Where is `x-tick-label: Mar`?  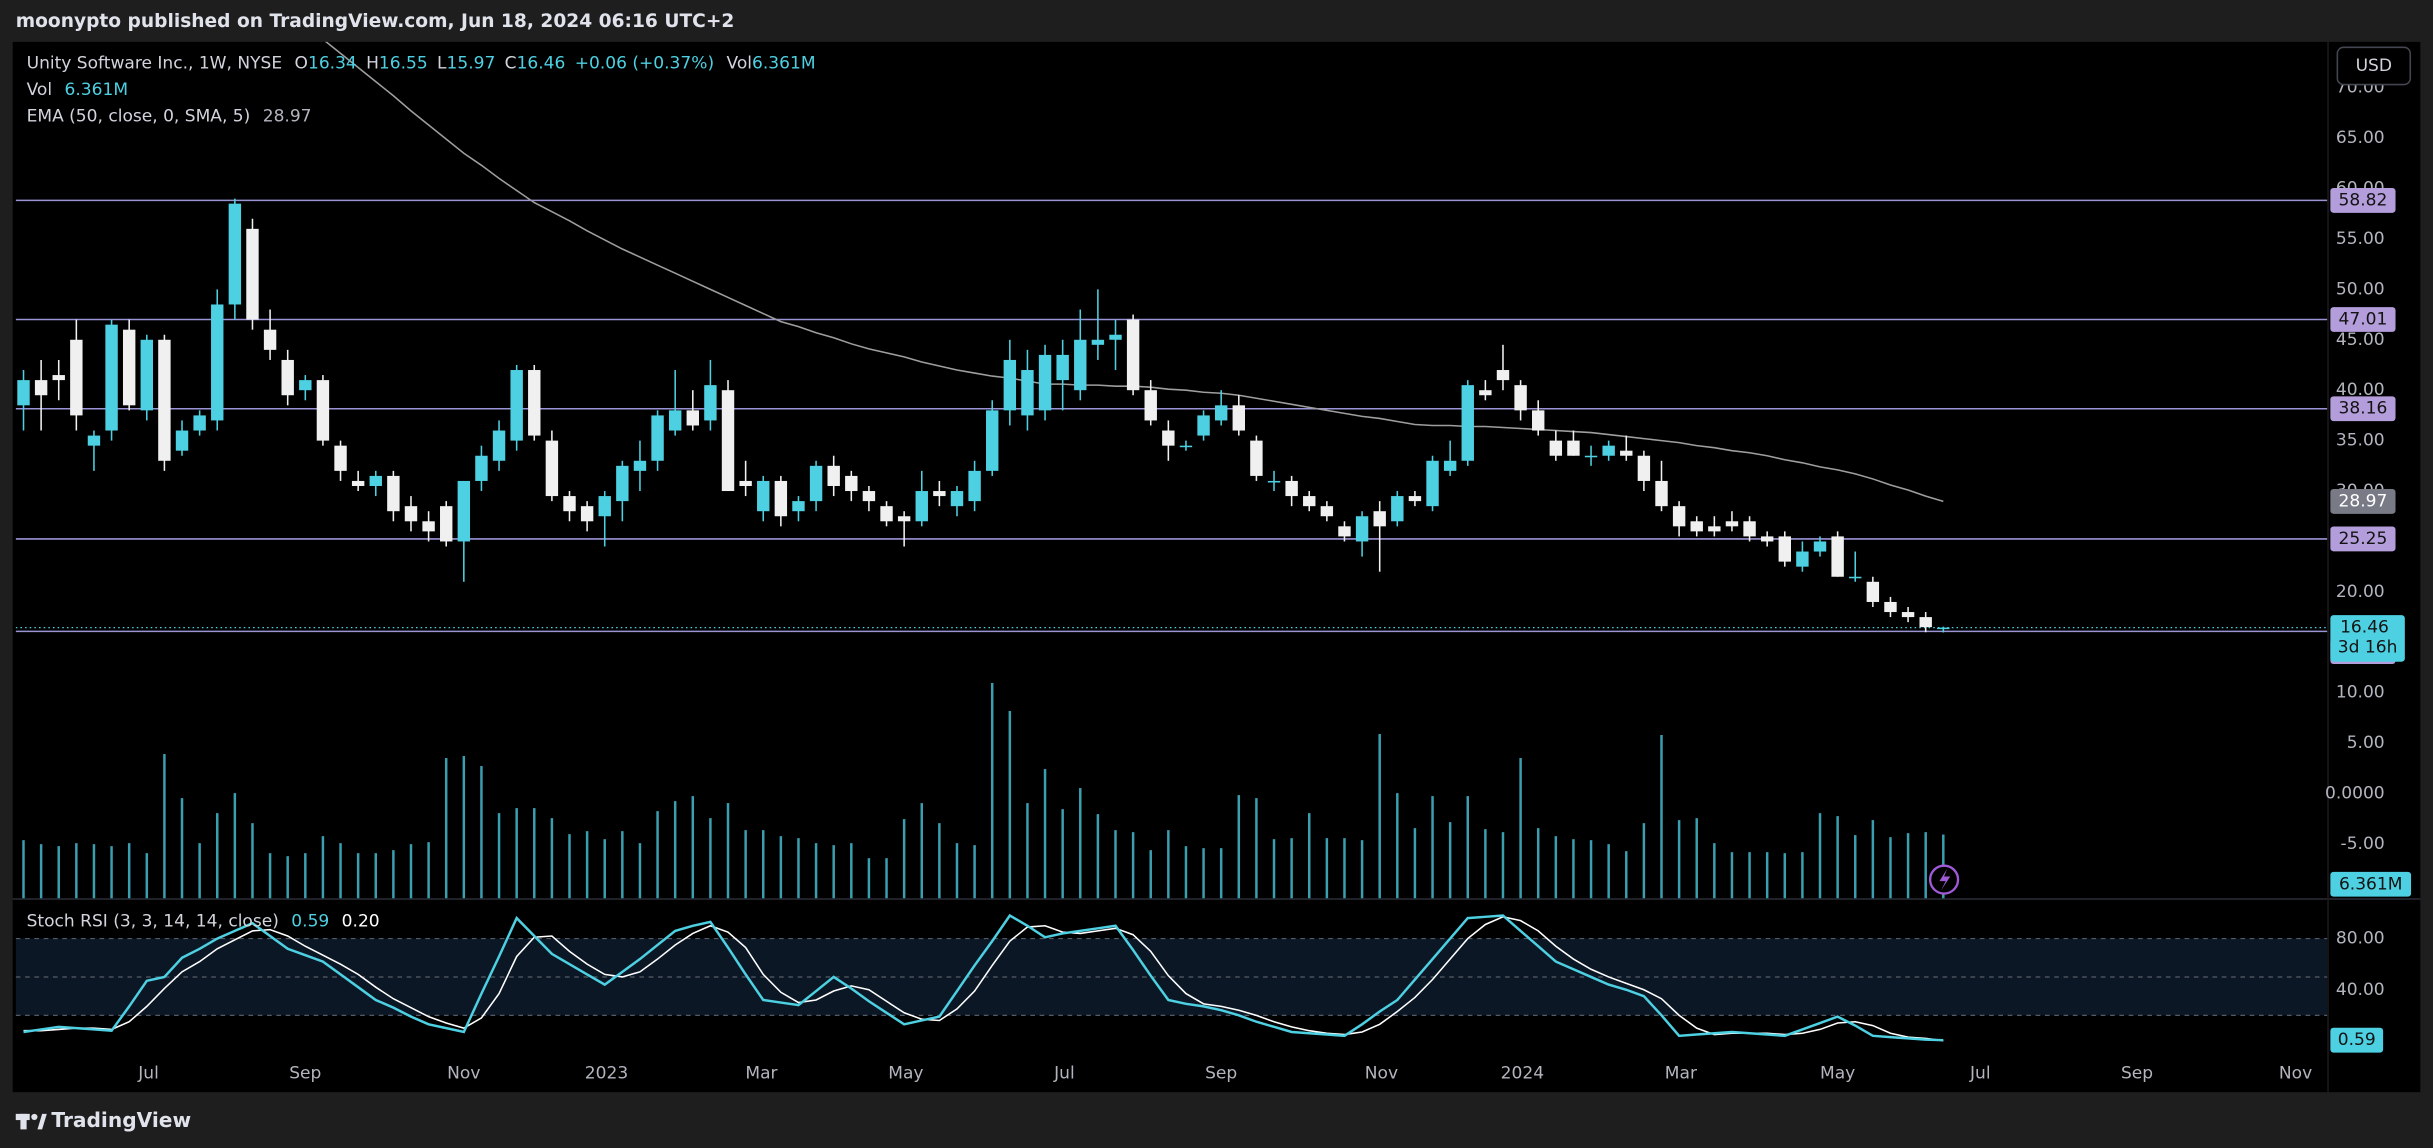 x-tick-label: Mar is located at coordinates (761, 1074).